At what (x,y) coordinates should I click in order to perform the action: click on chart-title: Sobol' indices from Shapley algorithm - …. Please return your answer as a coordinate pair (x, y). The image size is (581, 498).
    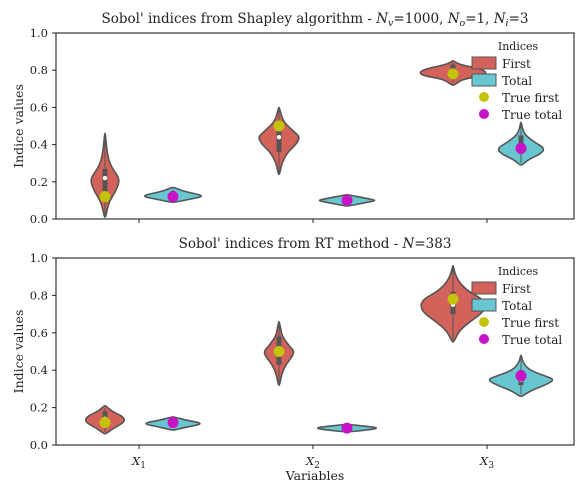
    Looking at the image, I should click on (315, 20).